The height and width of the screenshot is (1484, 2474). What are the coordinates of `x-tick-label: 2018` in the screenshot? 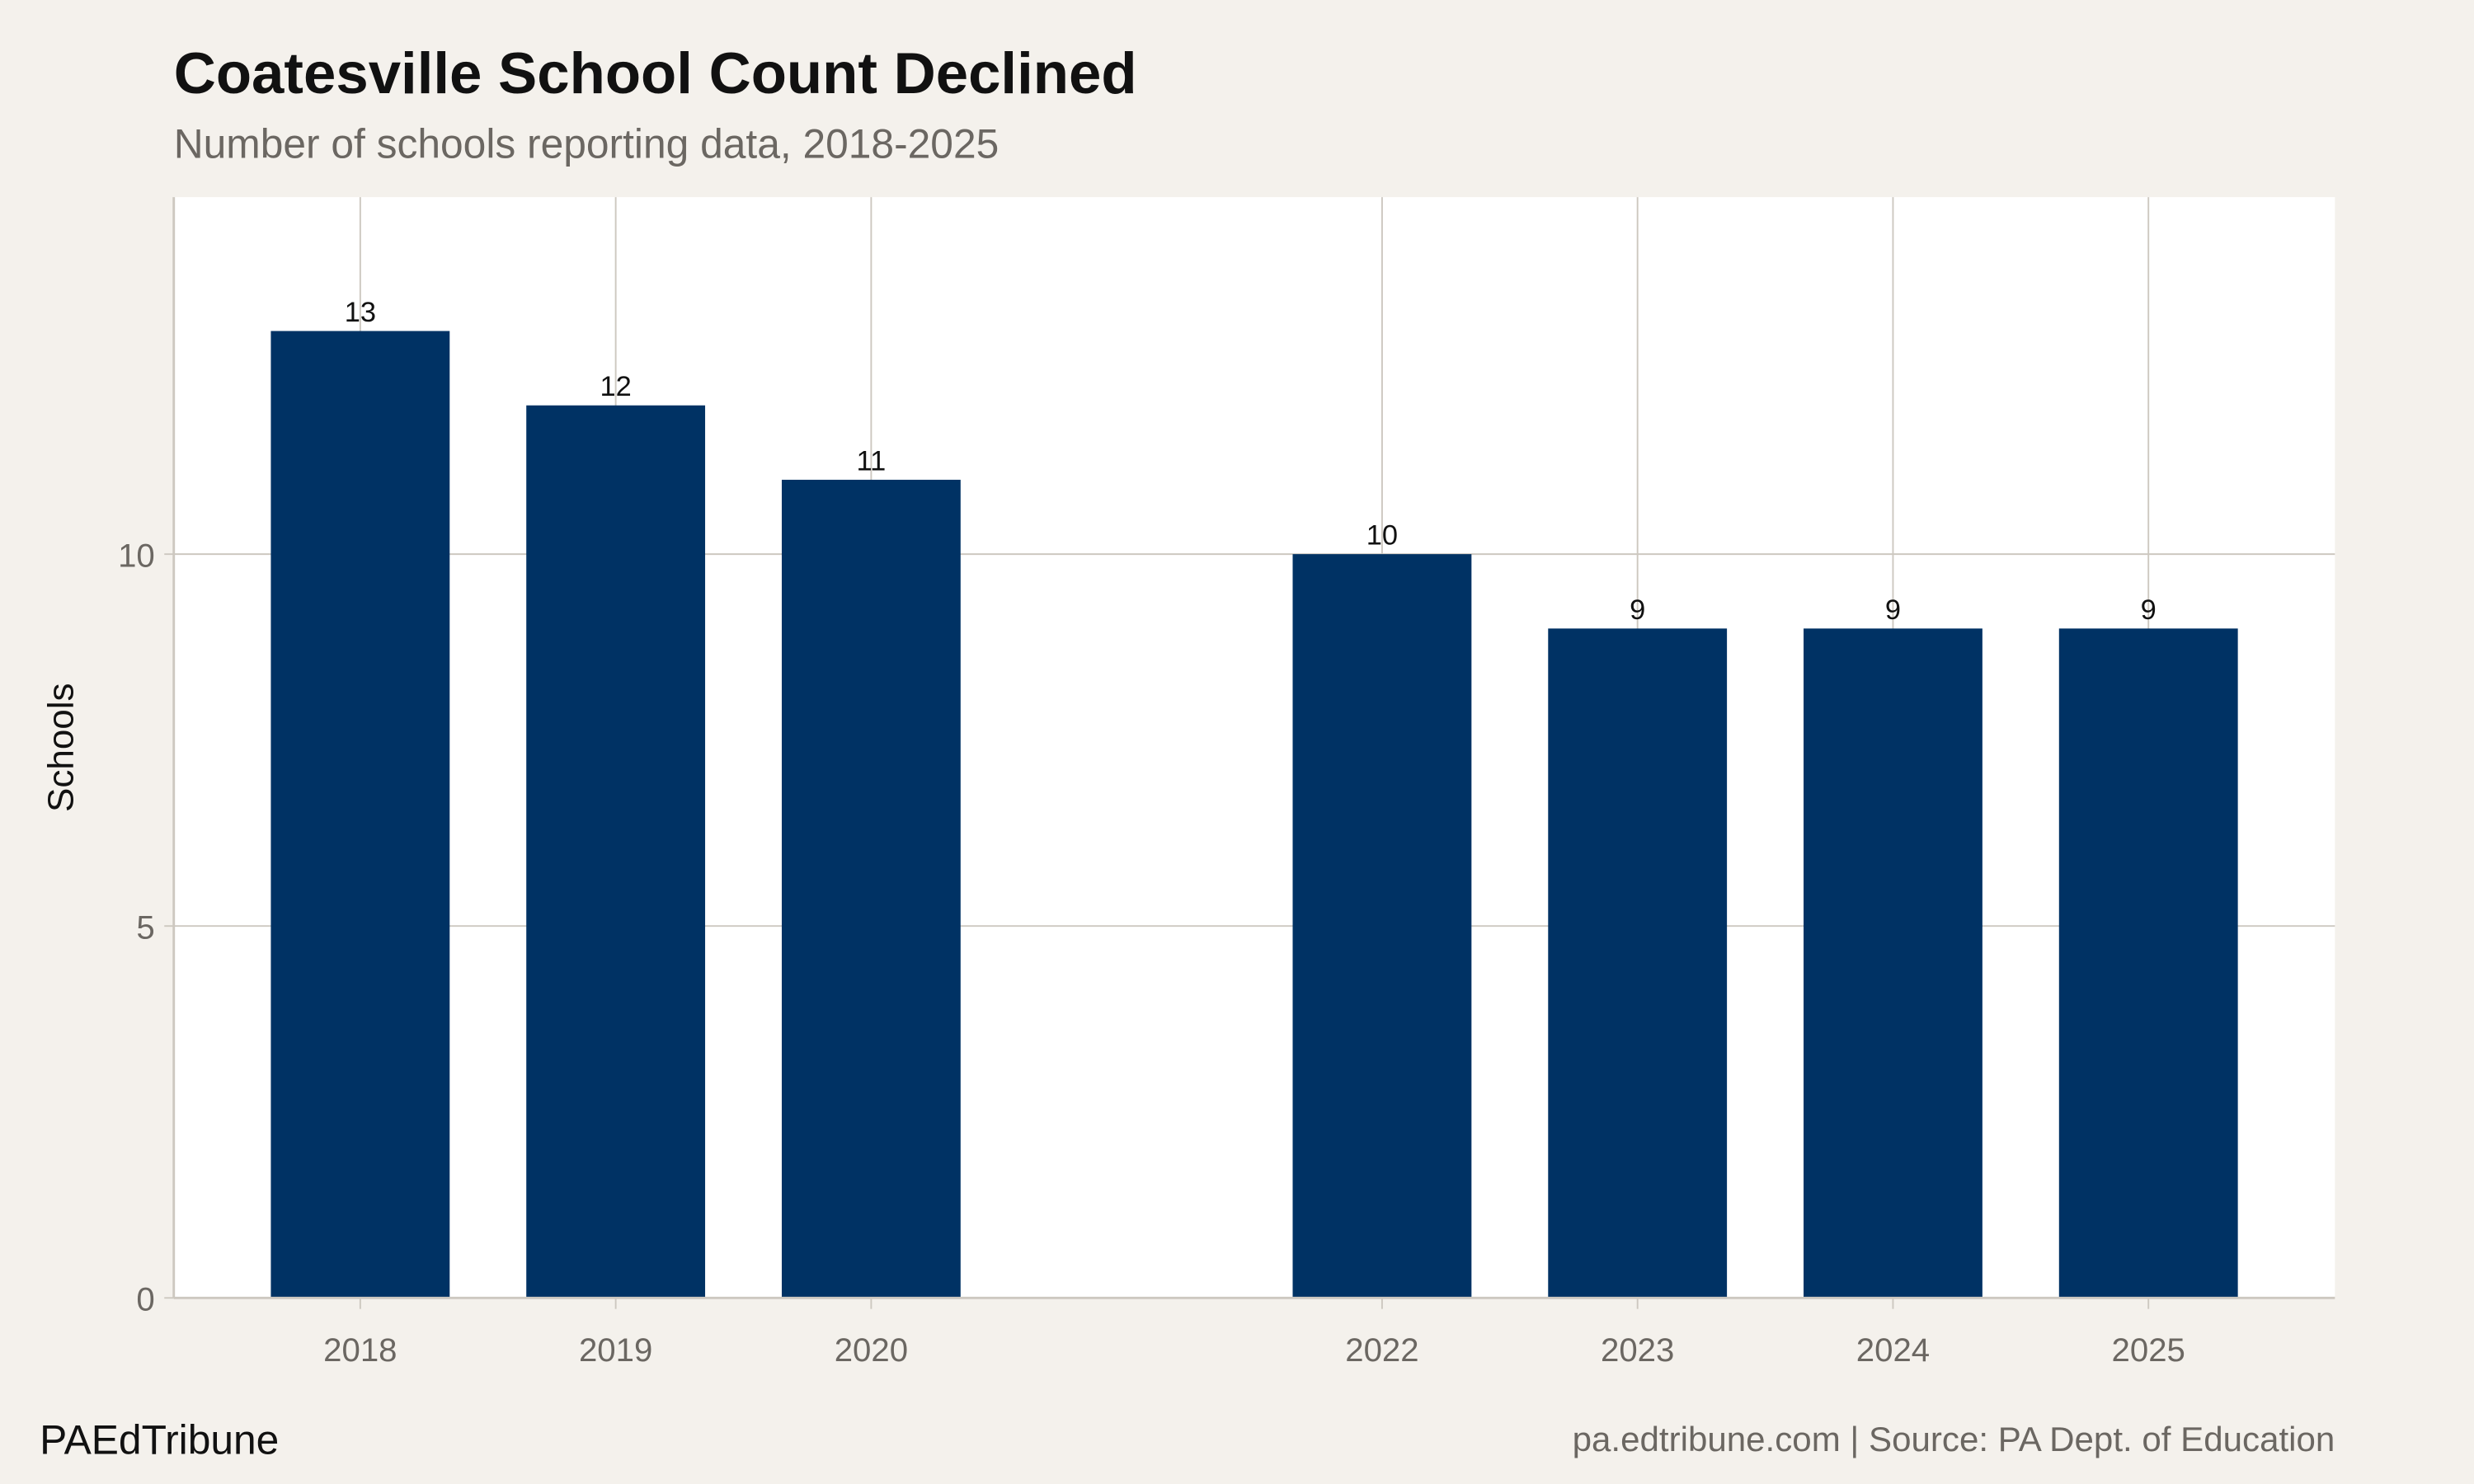 It's located at (360, 1350).